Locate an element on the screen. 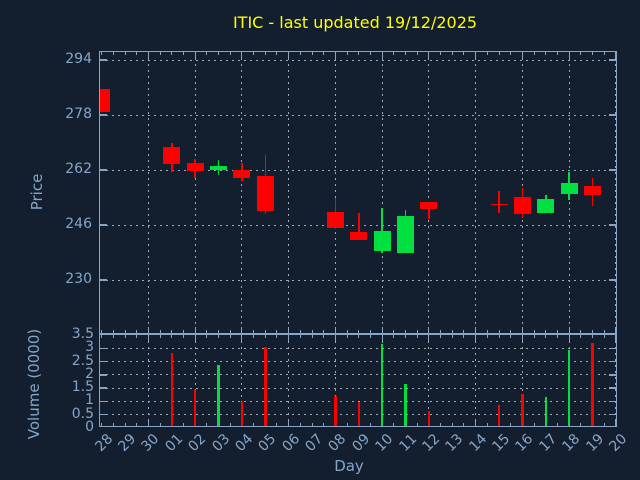 The width and height of the screenshot is (640, 480). volume-axis-label: Volume (0000) is located at coordinates (34, 384).